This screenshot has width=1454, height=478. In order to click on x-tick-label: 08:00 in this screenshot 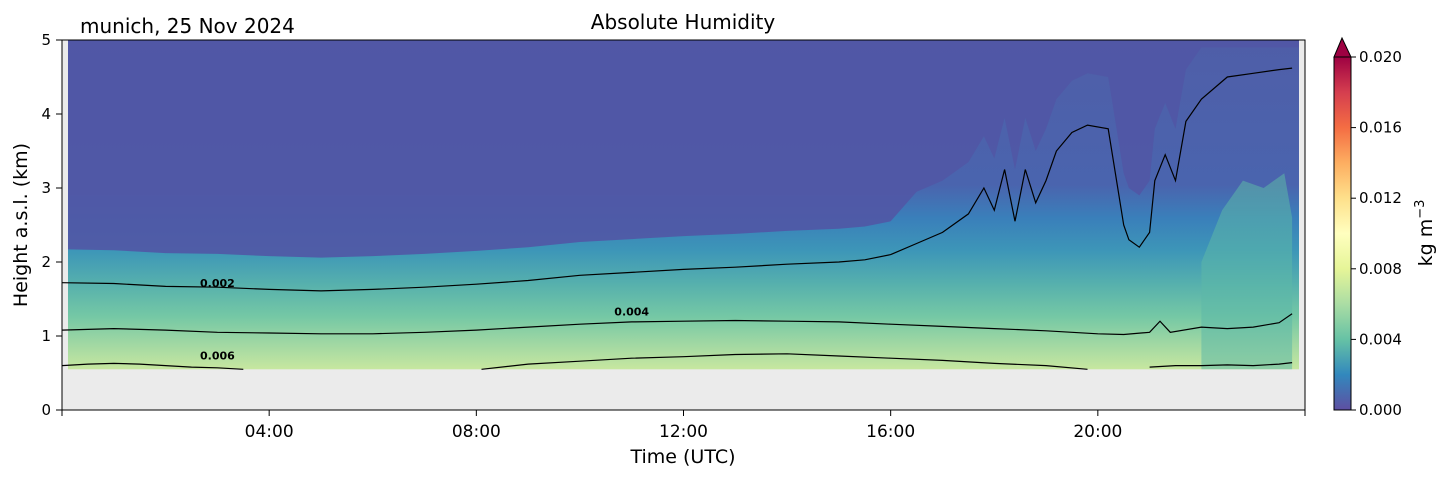, I will do `click(476, 432)`.